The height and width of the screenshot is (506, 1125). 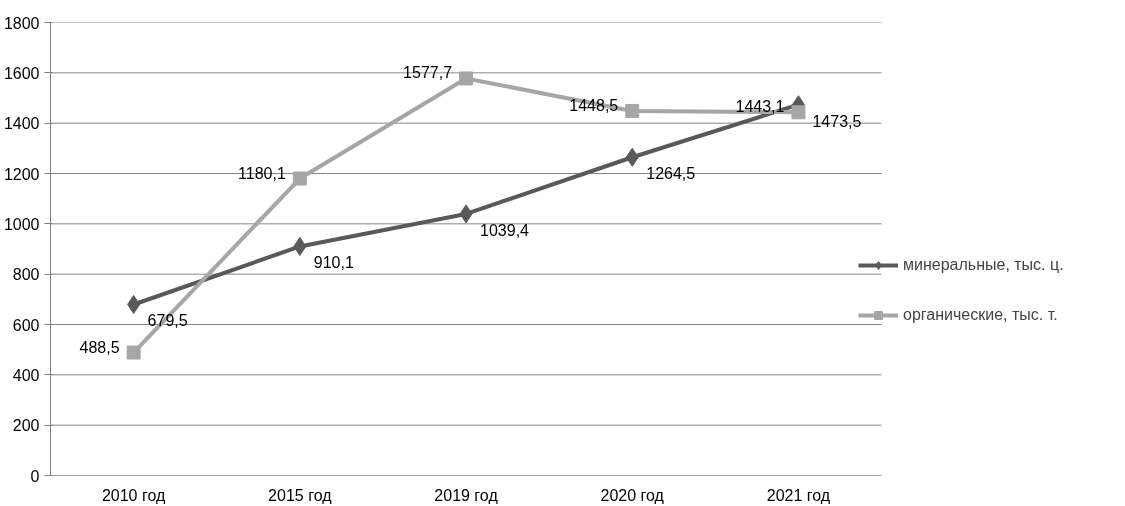 What do you see at coordinates (300, 495) in the screenshot?
I see `x-tick-label: 2015 год` at bounding box center [300, 495].